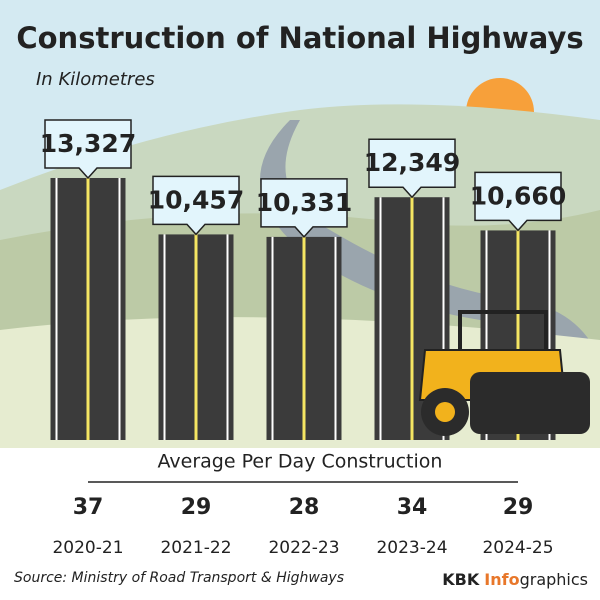 Image resolution: width=600 pixels, height=600 pixels. What do you see at coordinates (518, 195) in the screenshot?
I see `value-label: 10,660` at bounding box center [518, 195].